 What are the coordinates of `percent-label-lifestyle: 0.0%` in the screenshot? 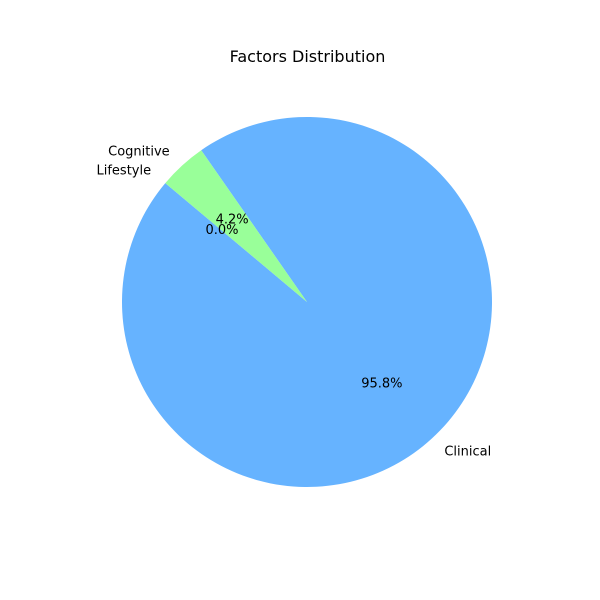 It's located at (221, 230).